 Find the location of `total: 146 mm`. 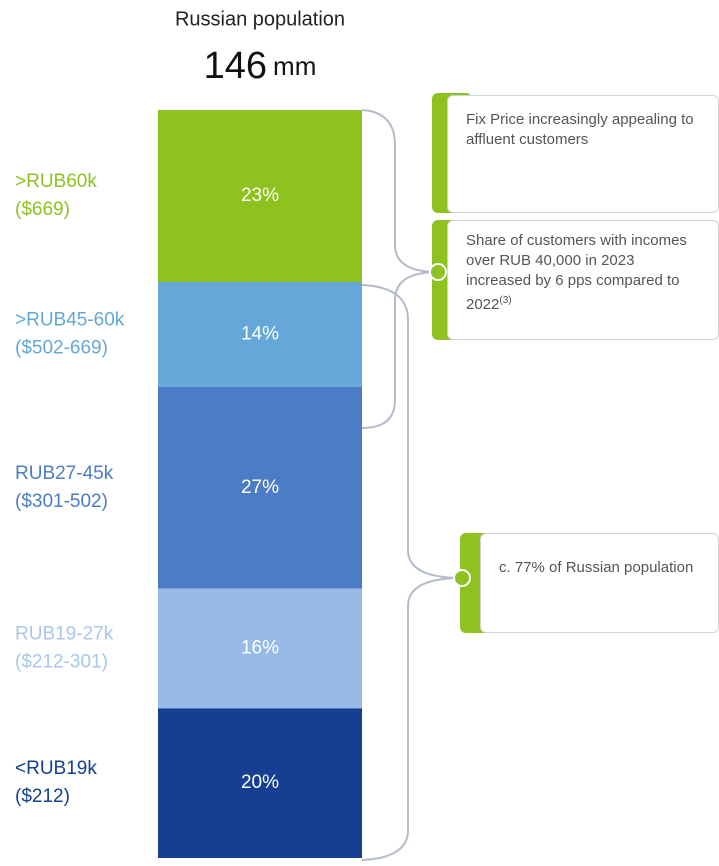

total: 146 mm is located at coordinates (260, 66).